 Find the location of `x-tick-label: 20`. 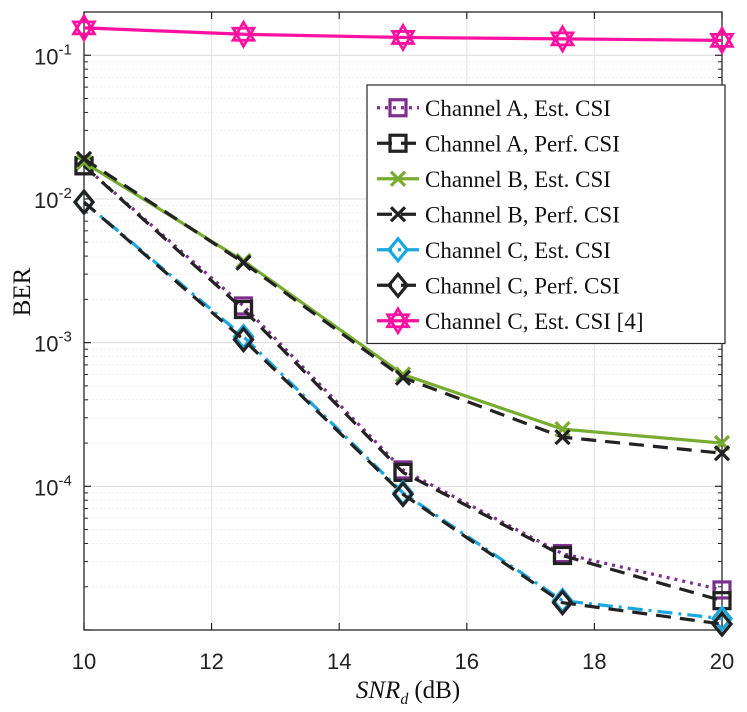

x-tick-label: 20 is located at coordinates (722, 661).